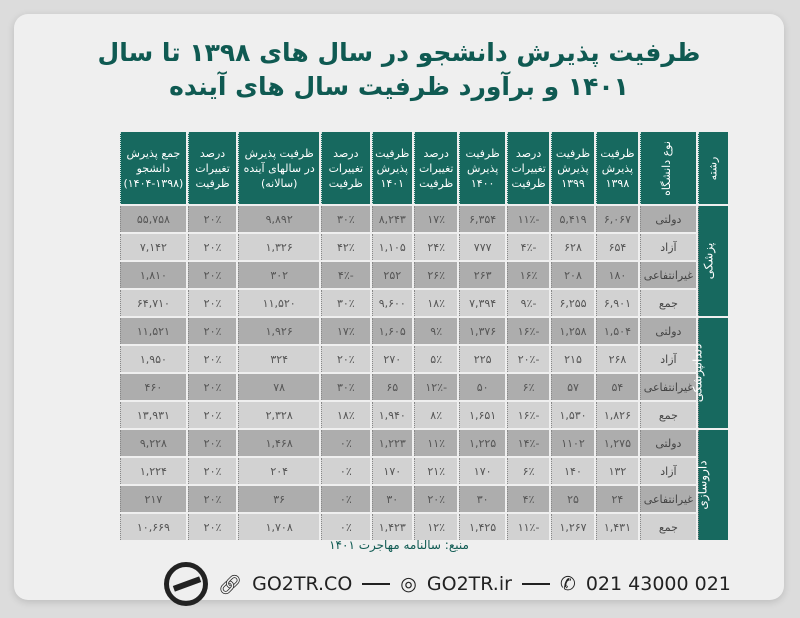 The height and width of the screenshot is (618, 800). I want to click on value-cell: -۱۲٪, so click(435, 387).